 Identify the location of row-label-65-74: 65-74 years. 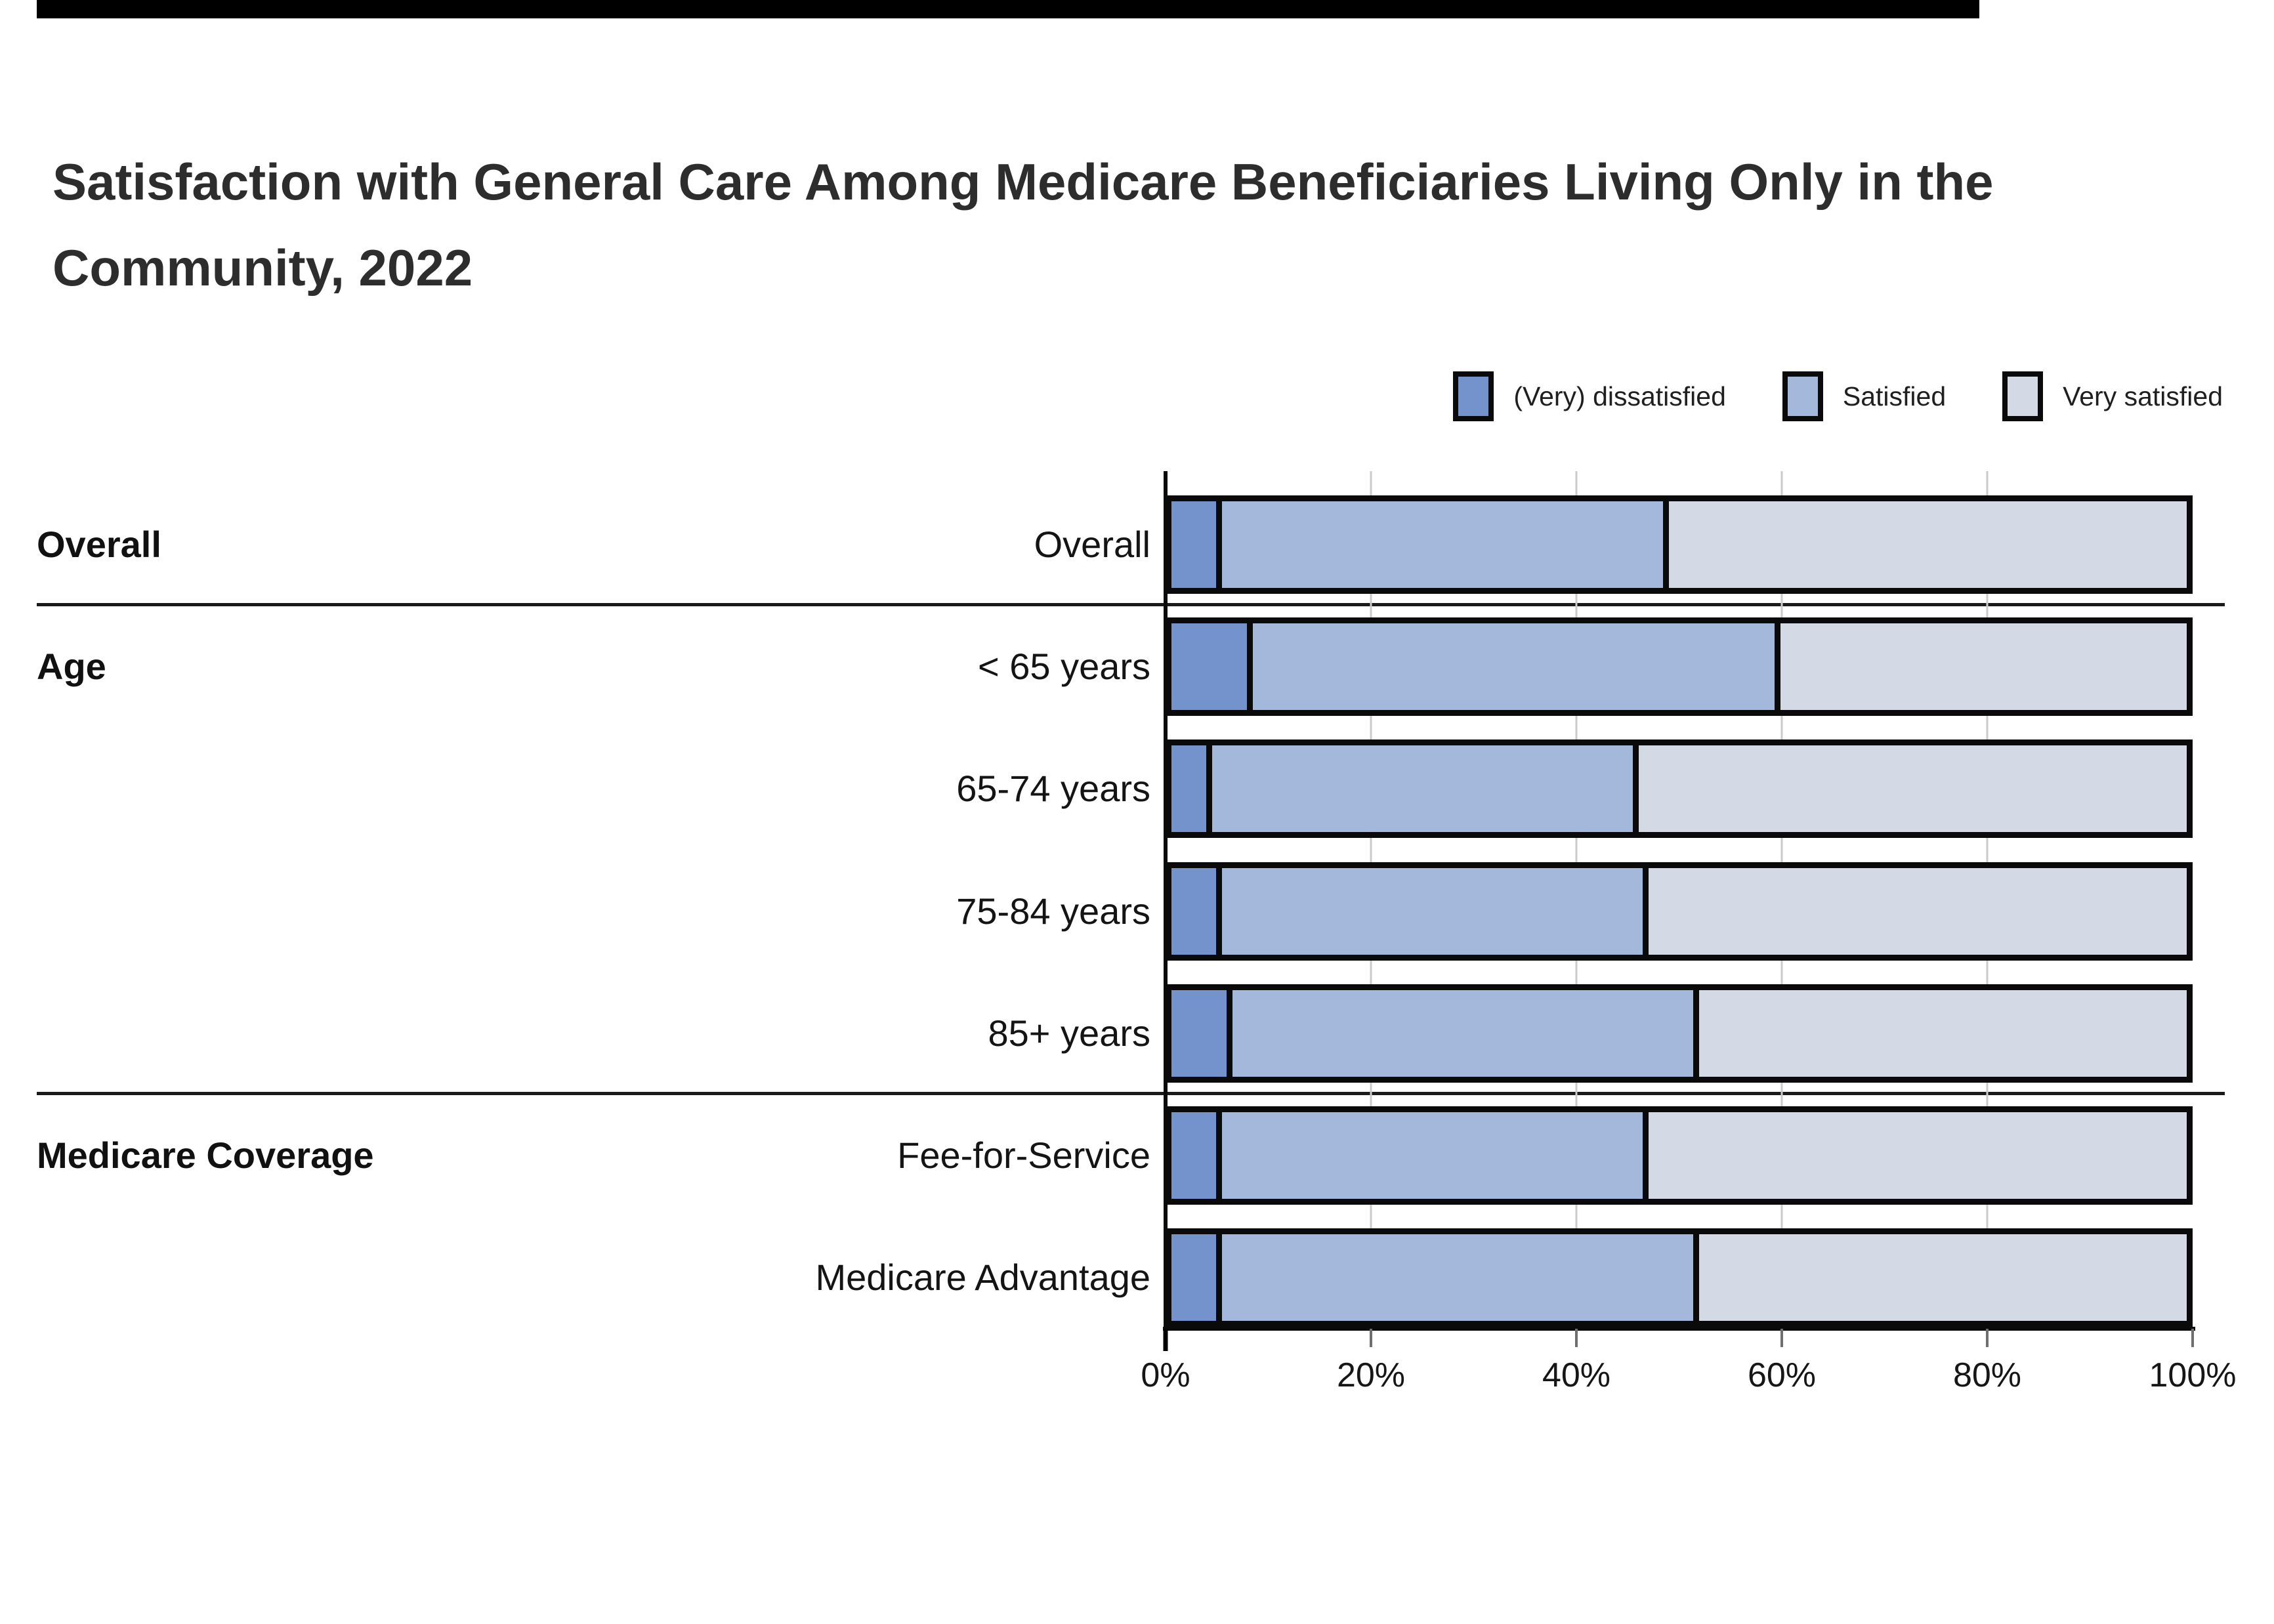
(1053, 788).